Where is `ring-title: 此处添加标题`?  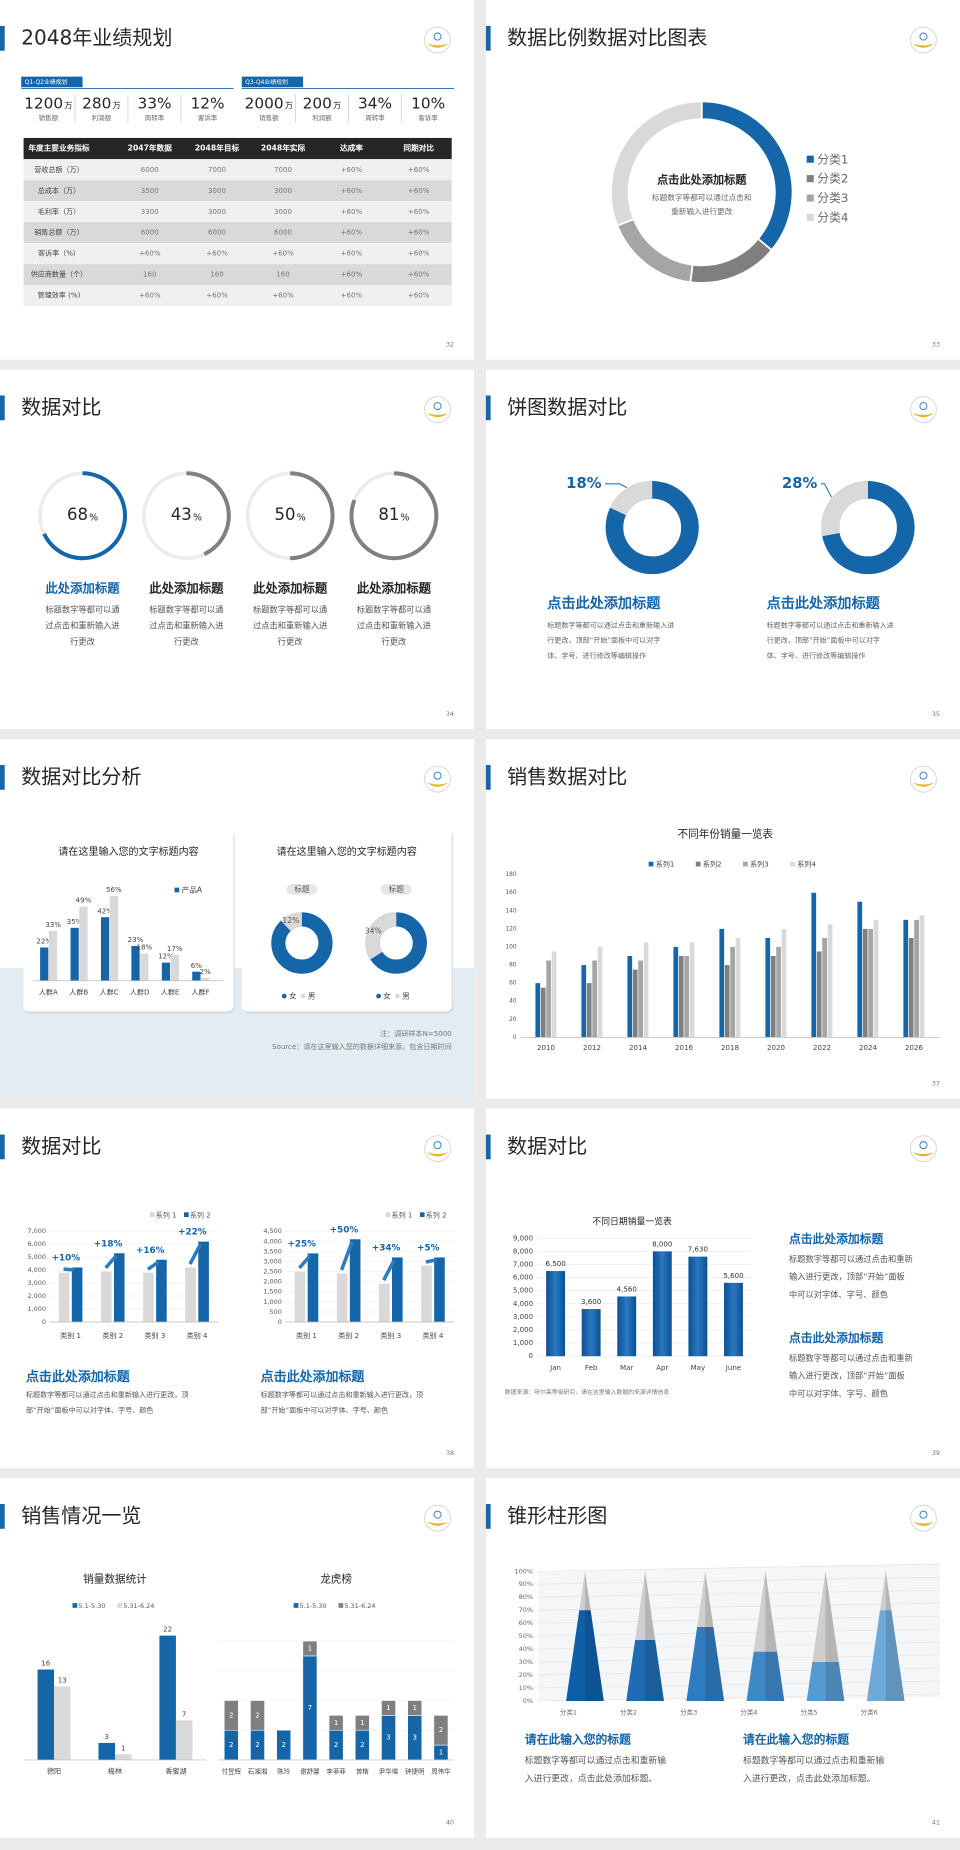
ring-title: 此处添加标题 is located at coordinates (394, 587).